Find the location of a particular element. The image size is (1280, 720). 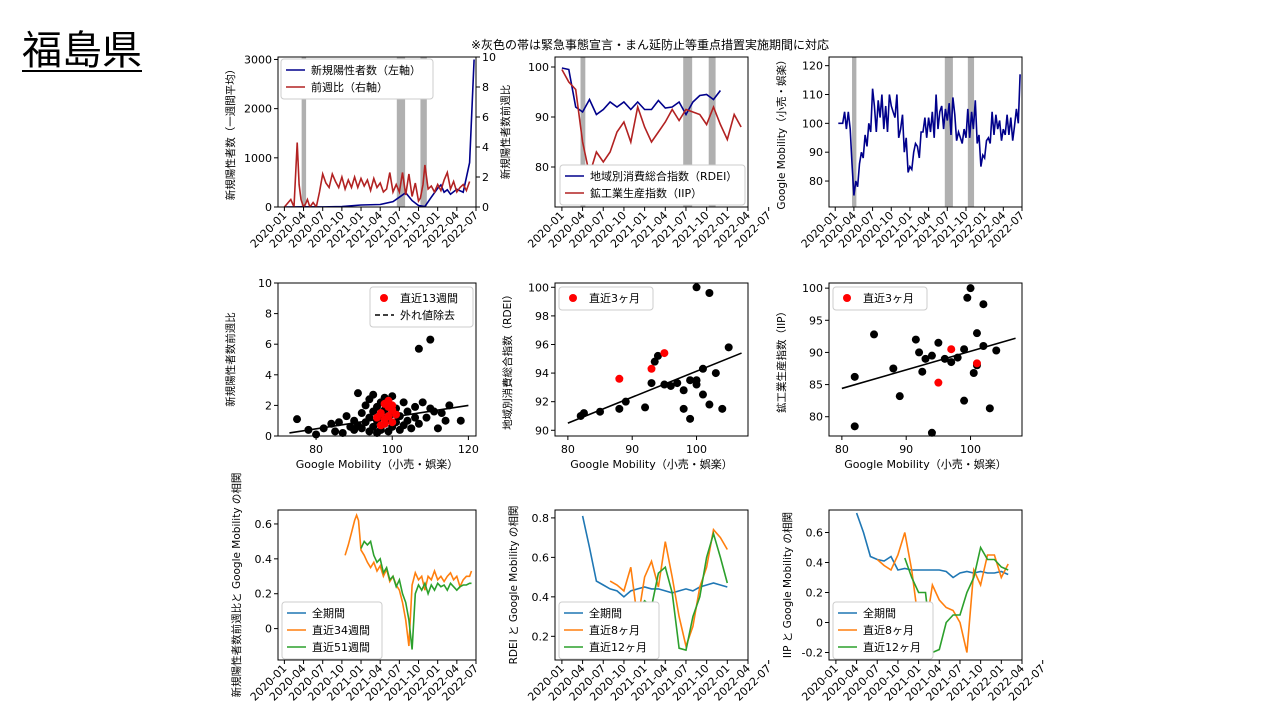

y-tick-label: 0.8 is located at coordinates (541, 518).